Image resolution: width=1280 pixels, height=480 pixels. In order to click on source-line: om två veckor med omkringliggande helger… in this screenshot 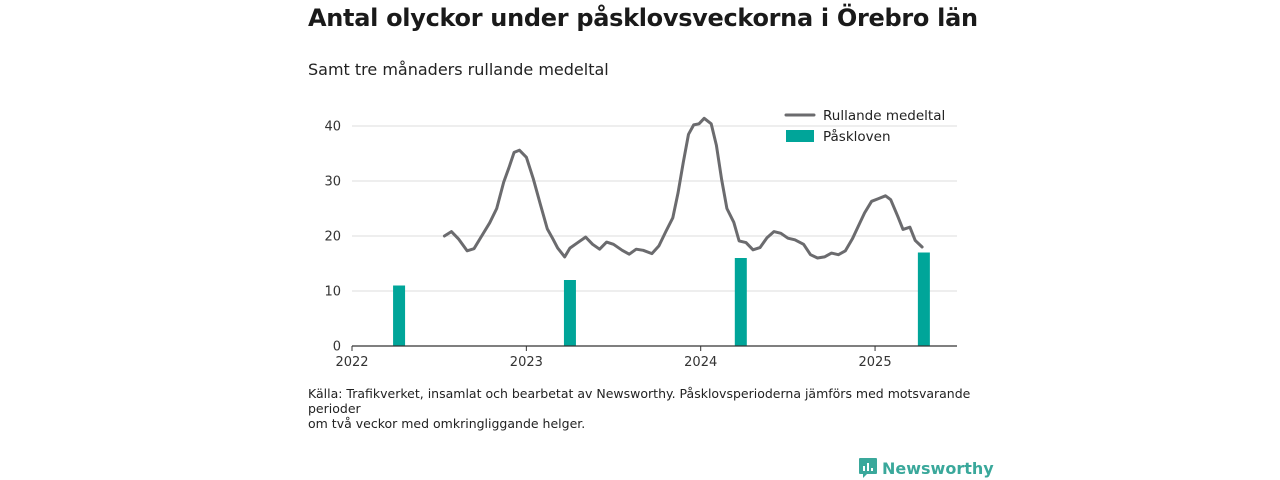, I will do `click(447, 423)`.